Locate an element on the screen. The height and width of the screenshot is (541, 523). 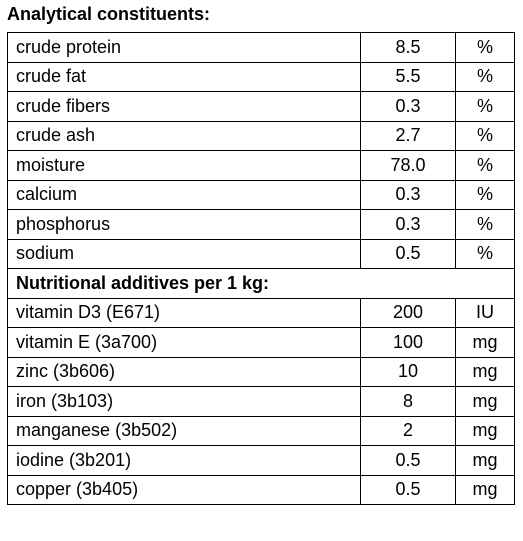
cell-name: copper (3b405) is located at coordinates (184, 489).